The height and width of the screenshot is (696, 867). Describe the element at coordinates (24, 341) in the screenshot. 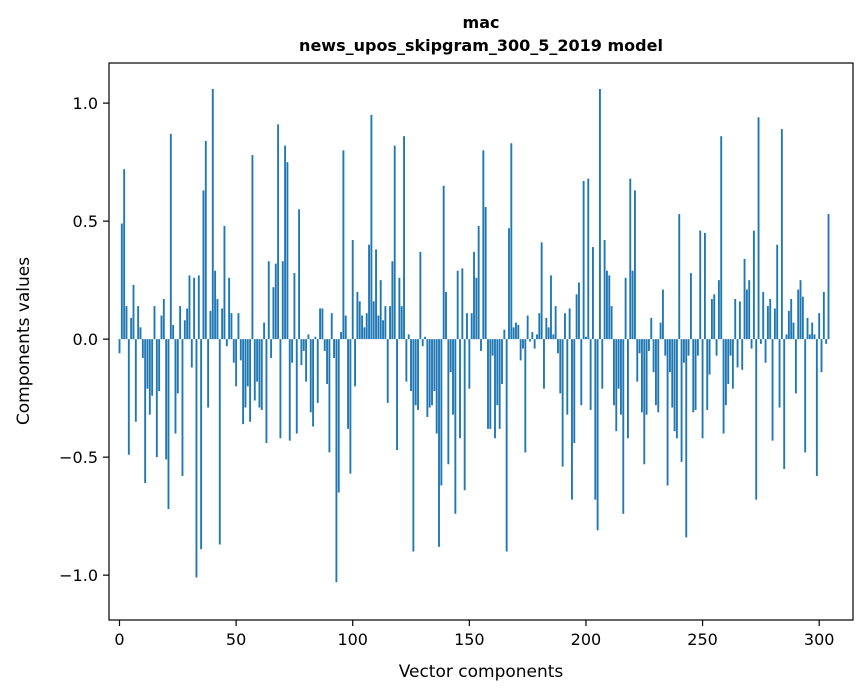

I see `y-axis-label: Components values` at that location.